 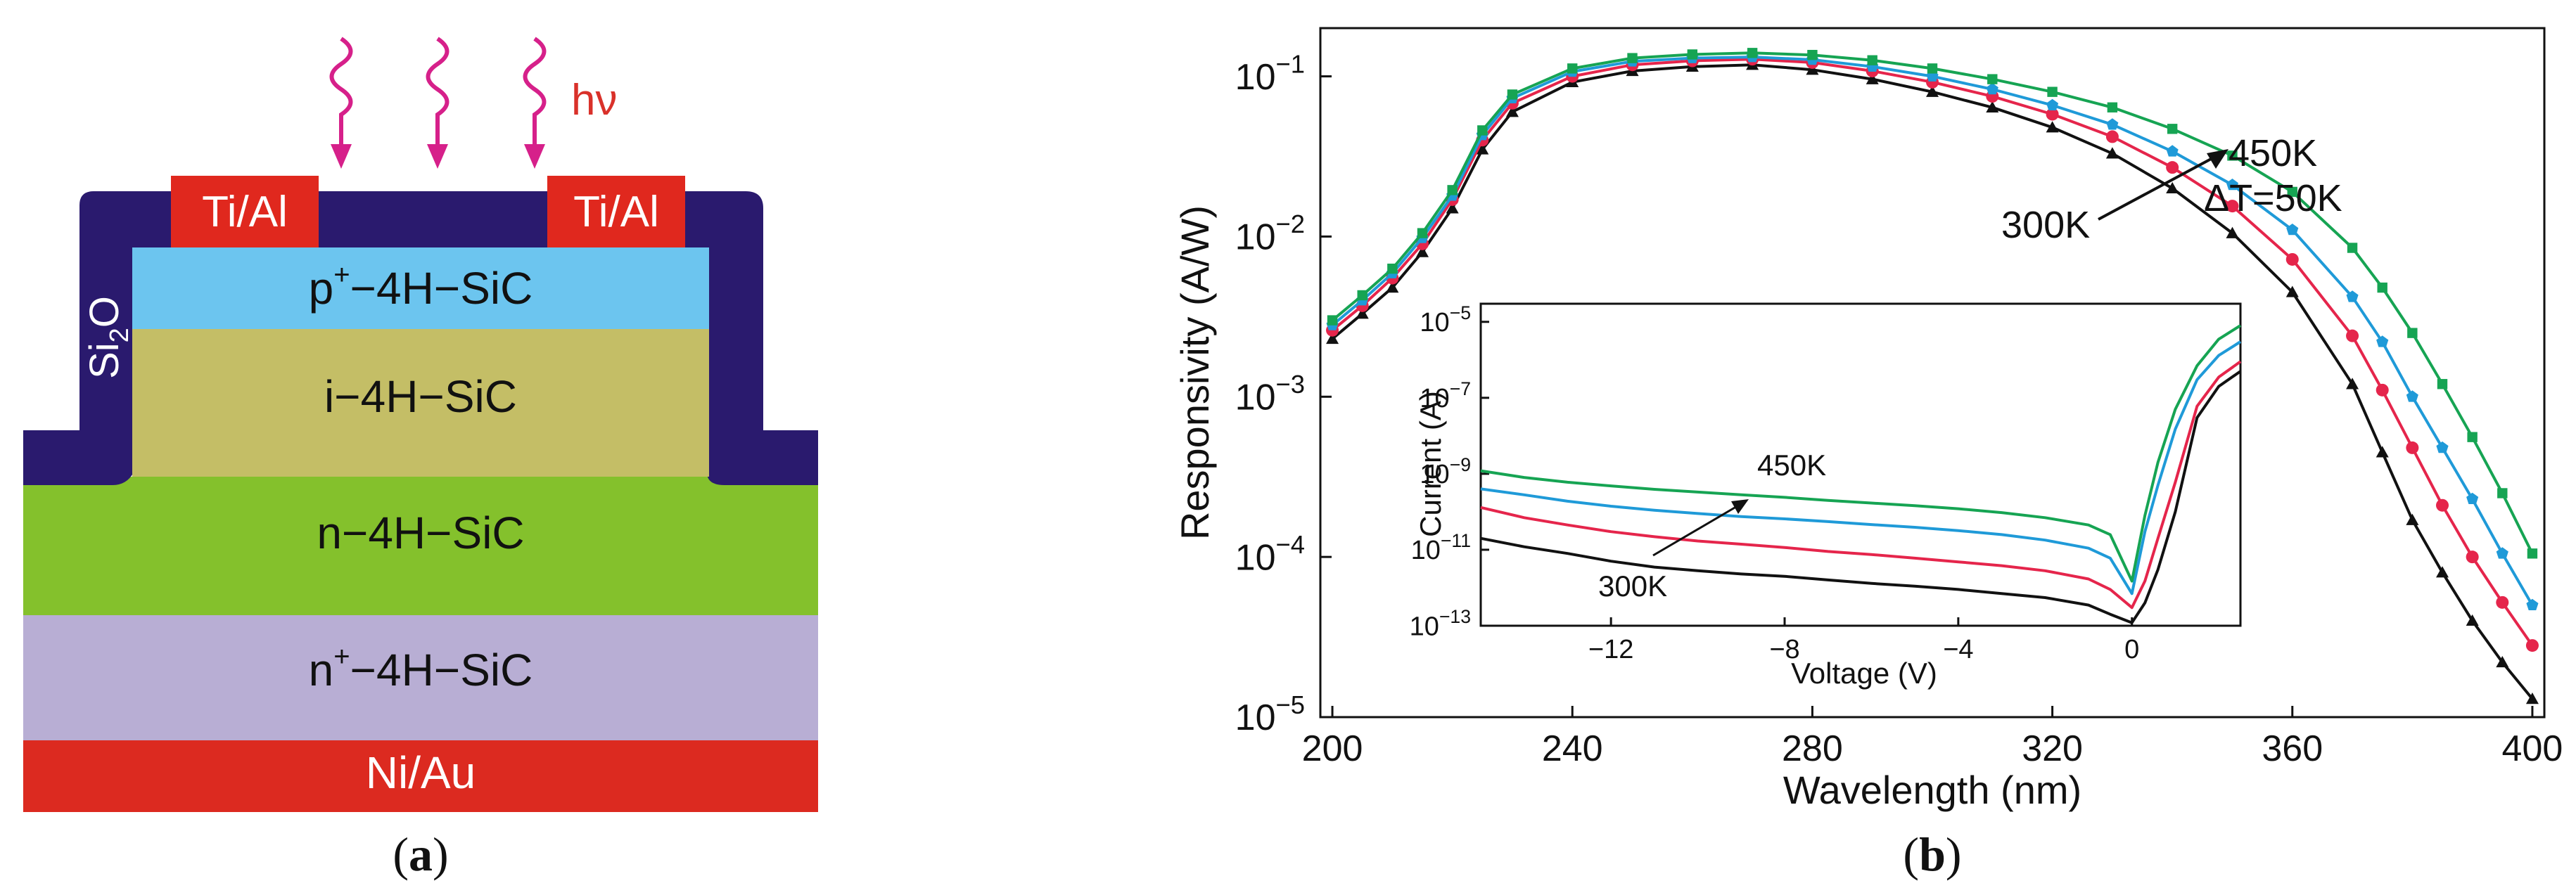 I want to click on n-layer, so click(x=420, y=546).